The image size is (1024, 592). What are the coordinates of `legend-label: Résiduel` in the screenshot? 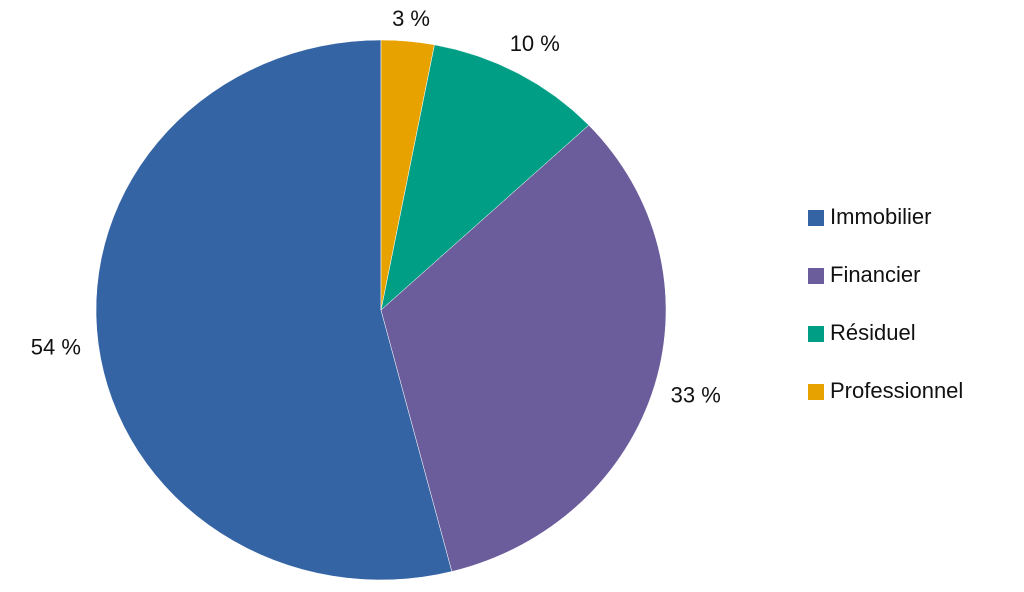 It's located at (873, 332).